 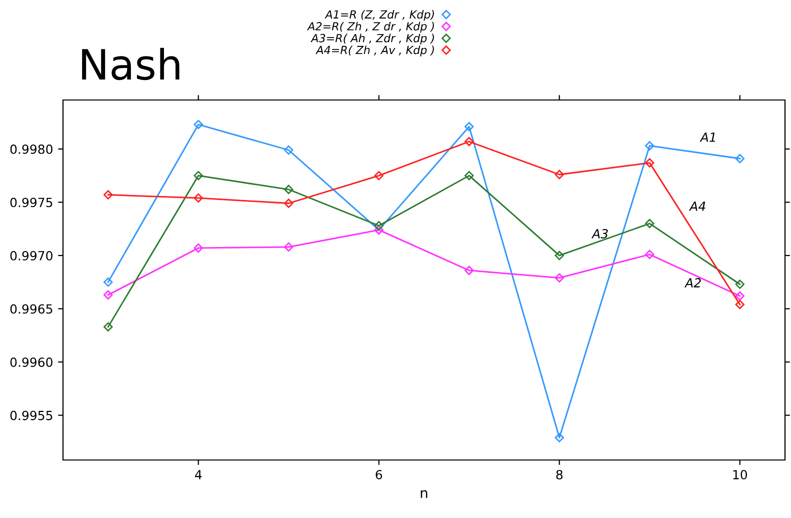 I want to click on y-tick-label: 0.9975, so click(x=31, y=203).